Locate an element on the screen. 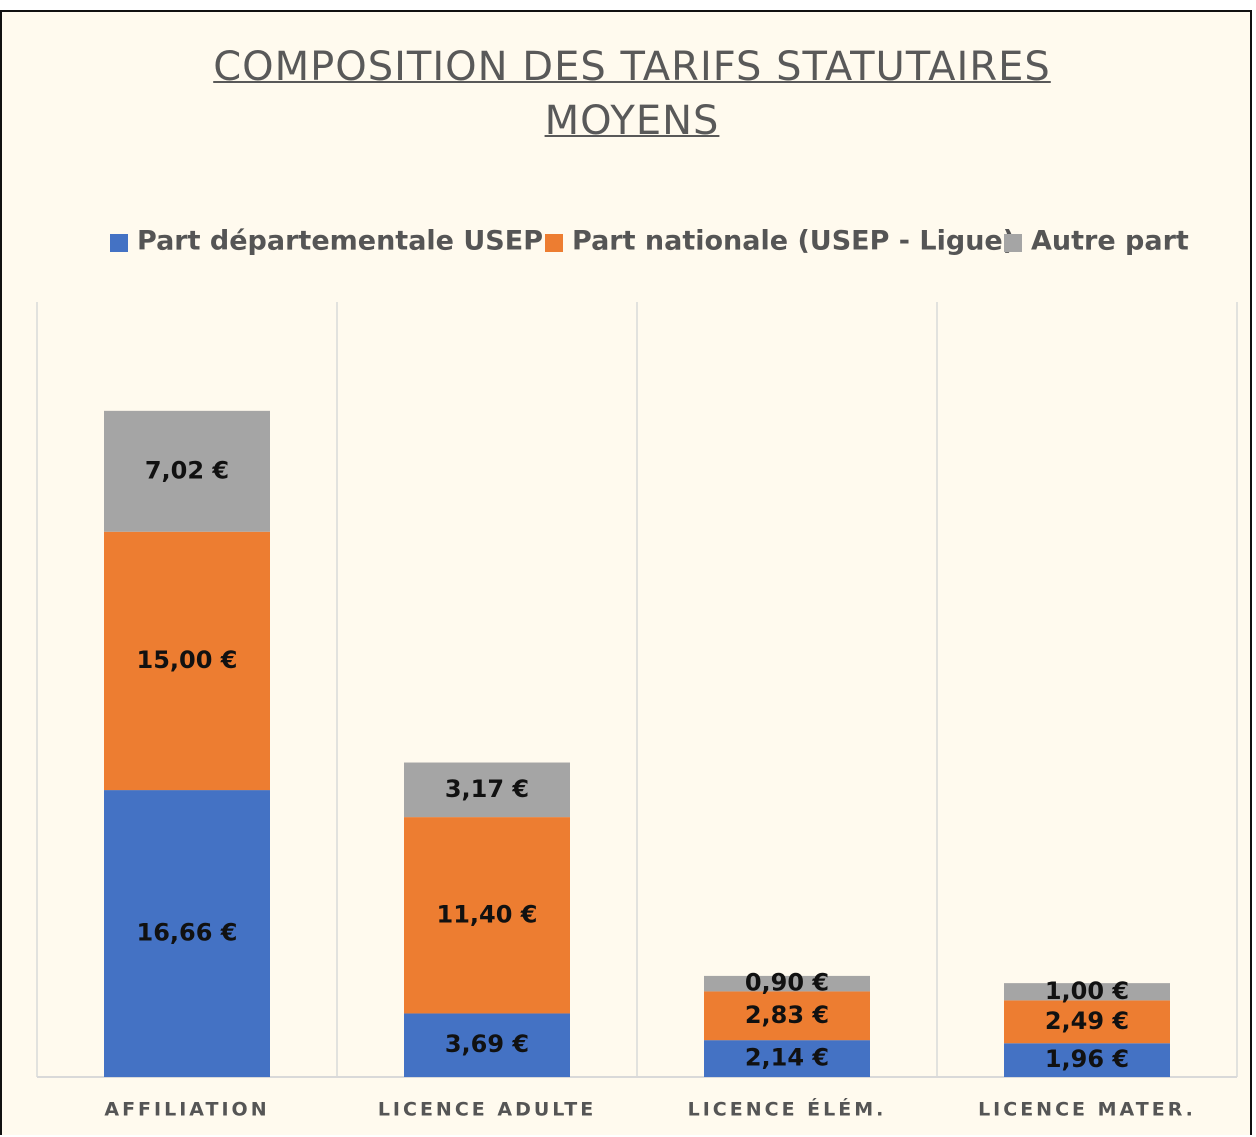  value-label: 7,02 € is located at coordinates (187, 470).